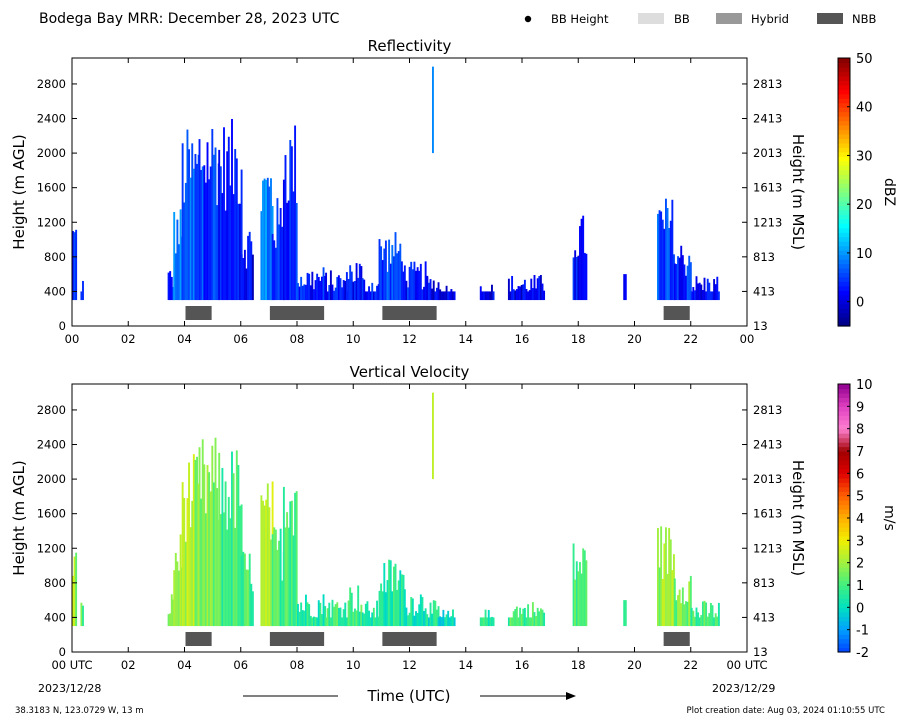 This screenshot has height=725, width=900. I want to click on colorbar-tick-label: 5, so click(860, 497).